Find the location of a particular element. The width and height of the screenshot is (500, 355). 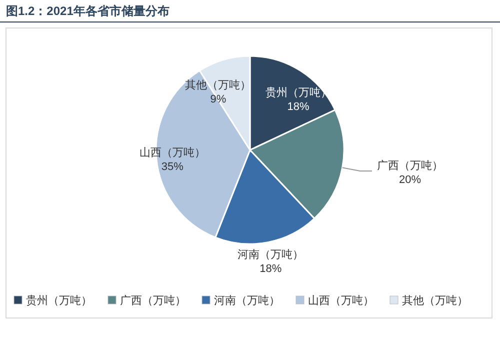

legend-label: 山西（万吨） is located at coordinates (341, 300).